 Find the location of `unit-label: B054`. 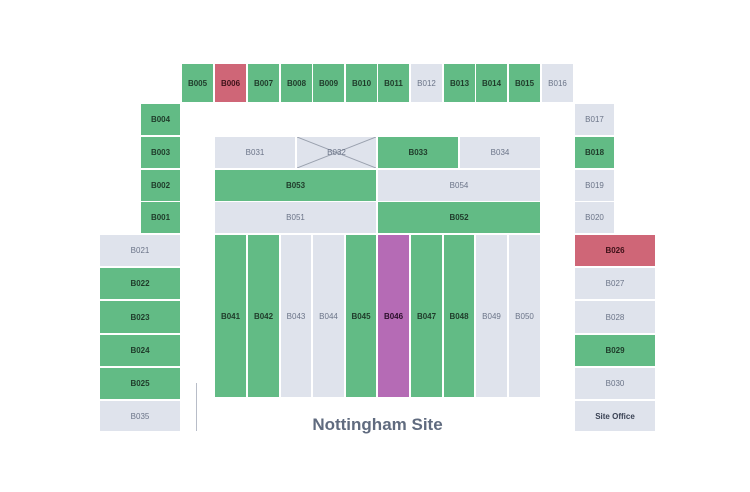

unit-label: B054 is located at coordinates (459, 185).